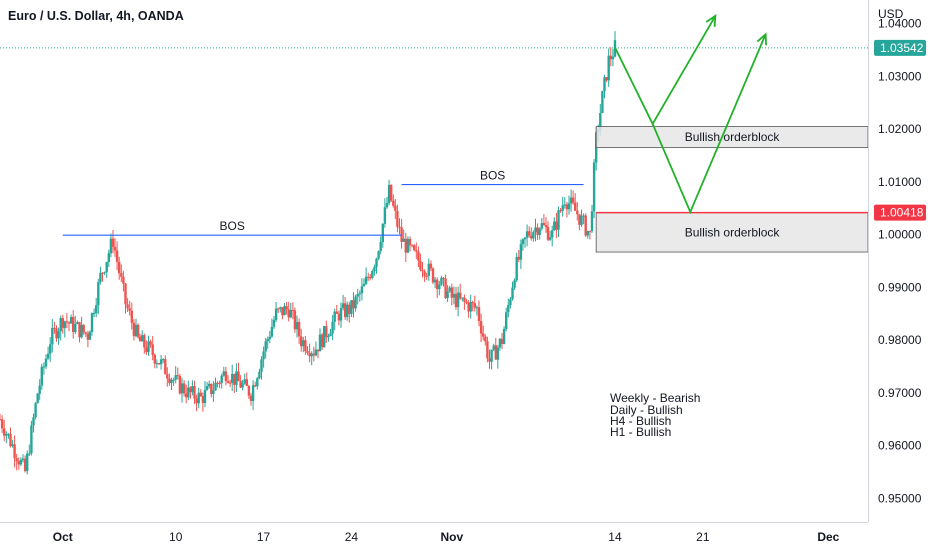 This screenshot has width=932, height=550. What do you see at coordinates (900, 393) in the screenshot?
I see `price-tick-label: 0.97000` at bounding box center [900, 393].